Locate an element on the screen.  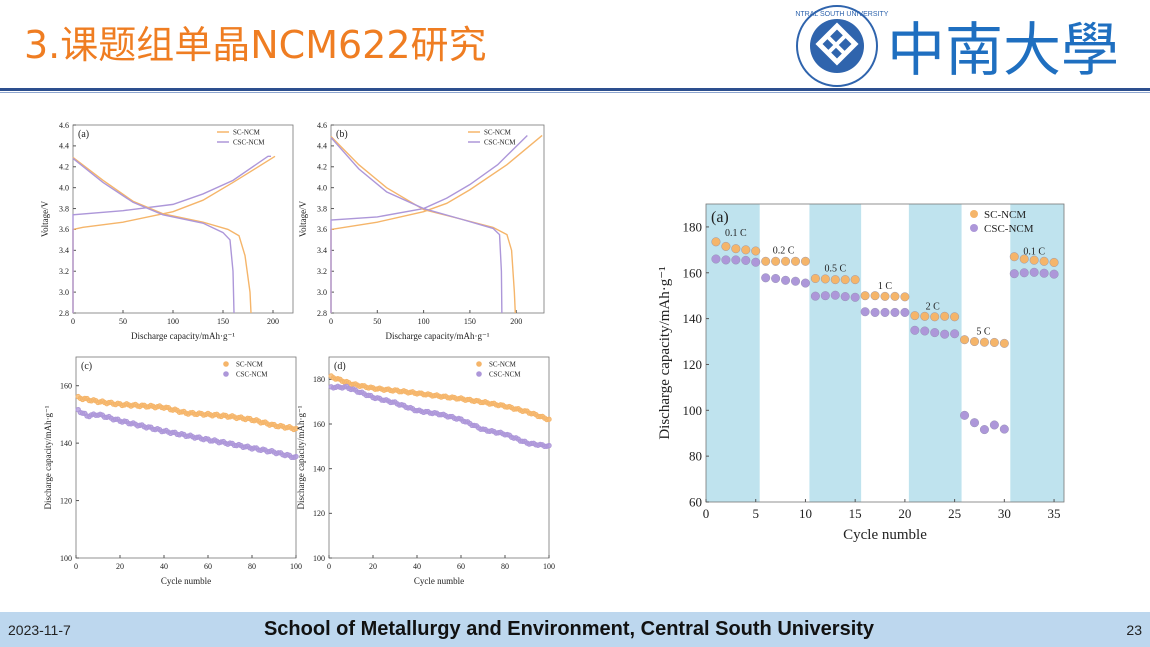
panel-label: (d) is located at coordinates (340, 366).